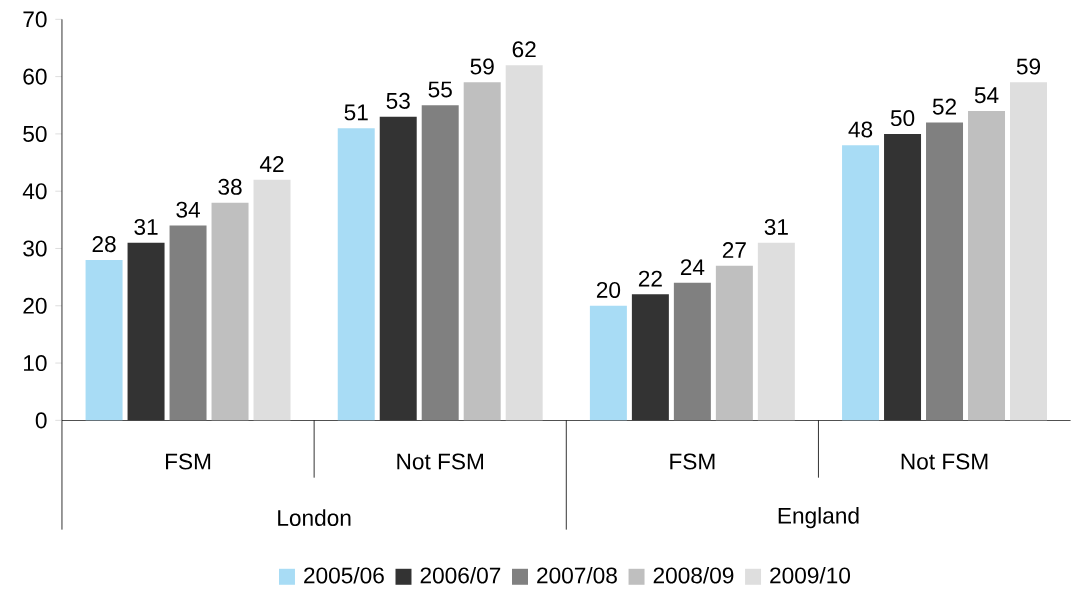  Describe the element at coordinates (440, 89) in the screenshot. I see `data-label: 55` at that location.